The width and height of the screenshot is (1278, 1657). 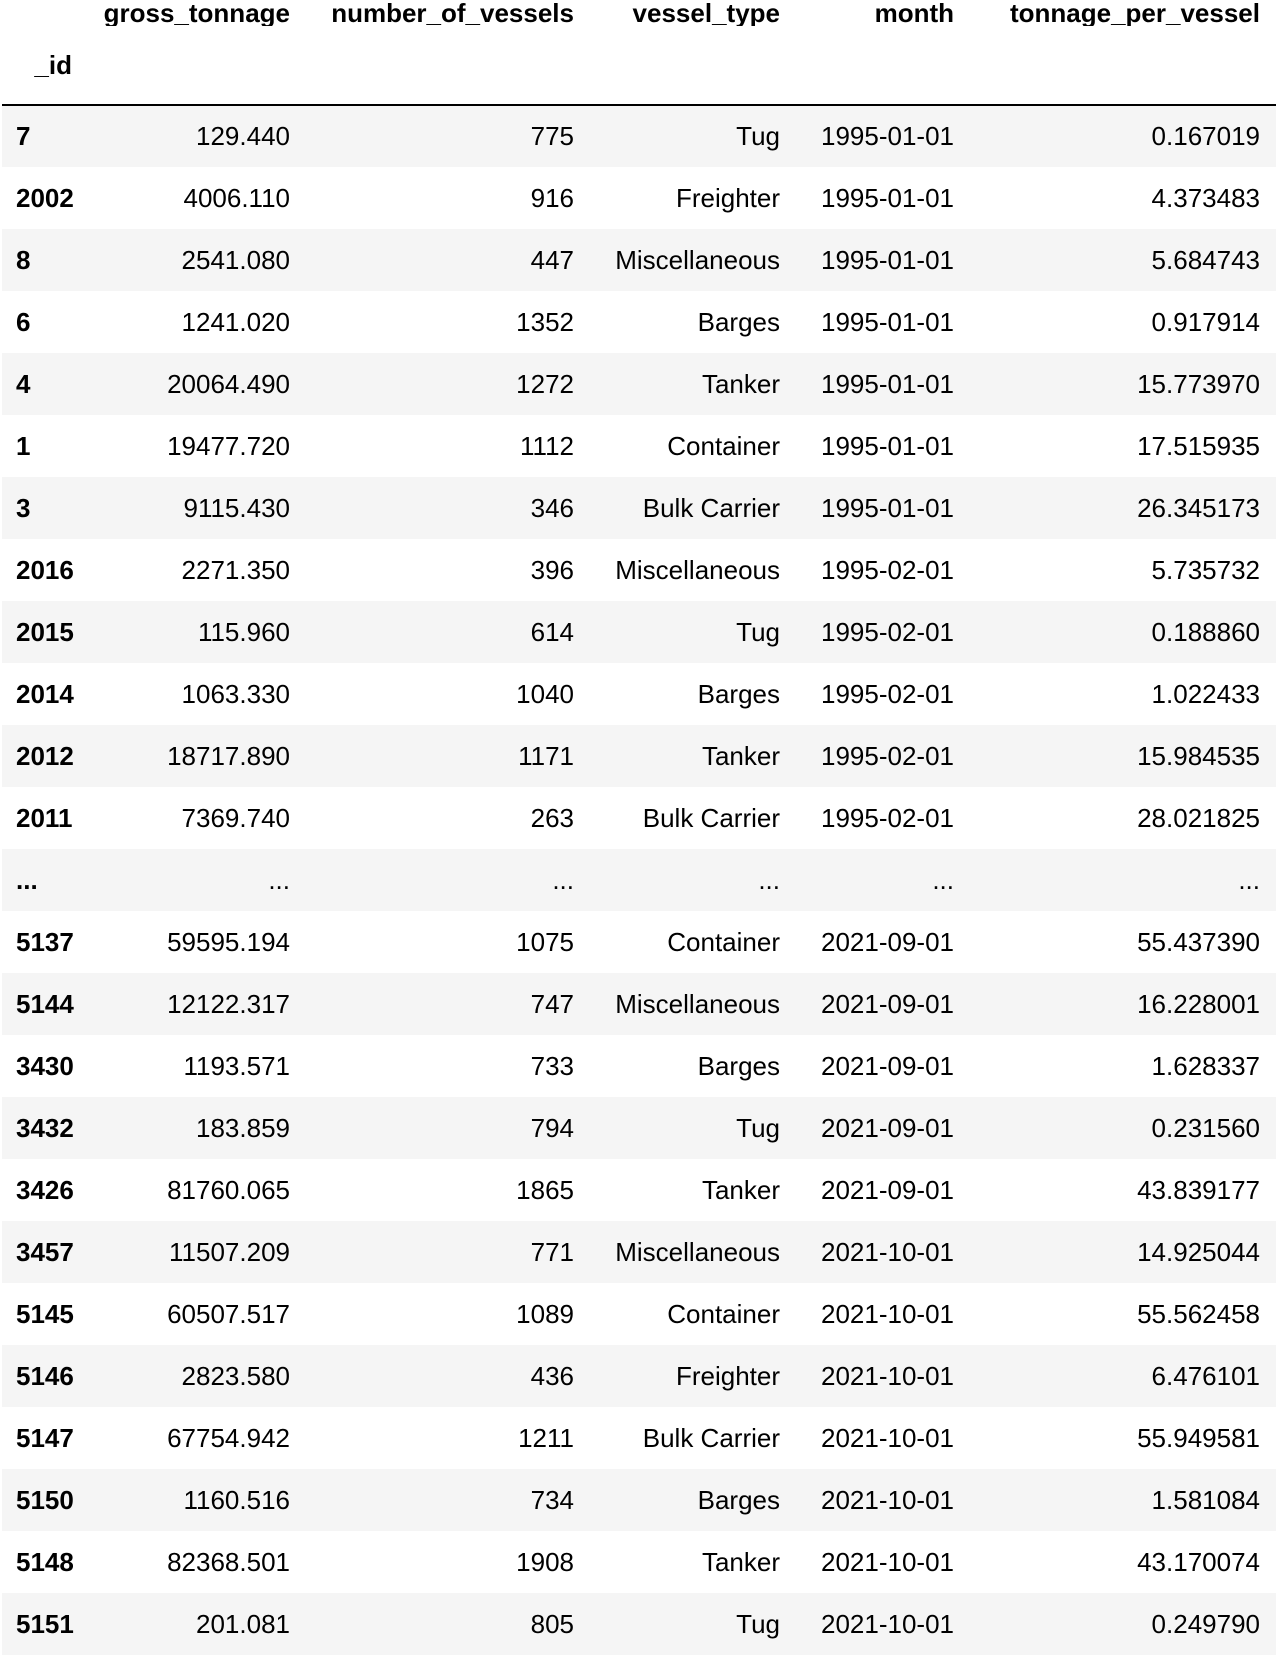 I want to click on number-of-vessels-cell: 771, so click(x=552, y=1251).